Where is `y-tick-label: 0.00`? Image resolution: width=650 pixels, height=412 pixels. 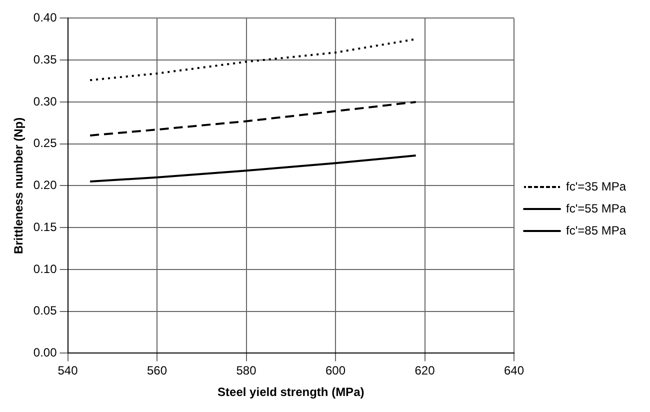
y-tick-label: 0.00 is located at coordinates (45, 353).